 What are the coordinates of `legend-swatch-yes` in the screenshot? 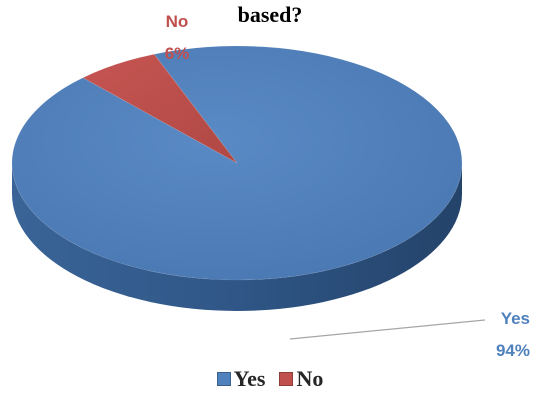 It's located at (223, 379).